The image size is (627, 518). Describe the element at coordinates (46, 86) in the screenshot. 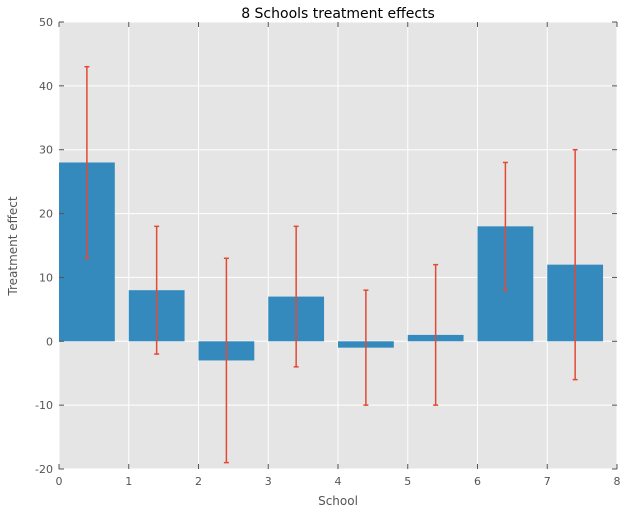

I see `y-tick-label: 40` at that location.